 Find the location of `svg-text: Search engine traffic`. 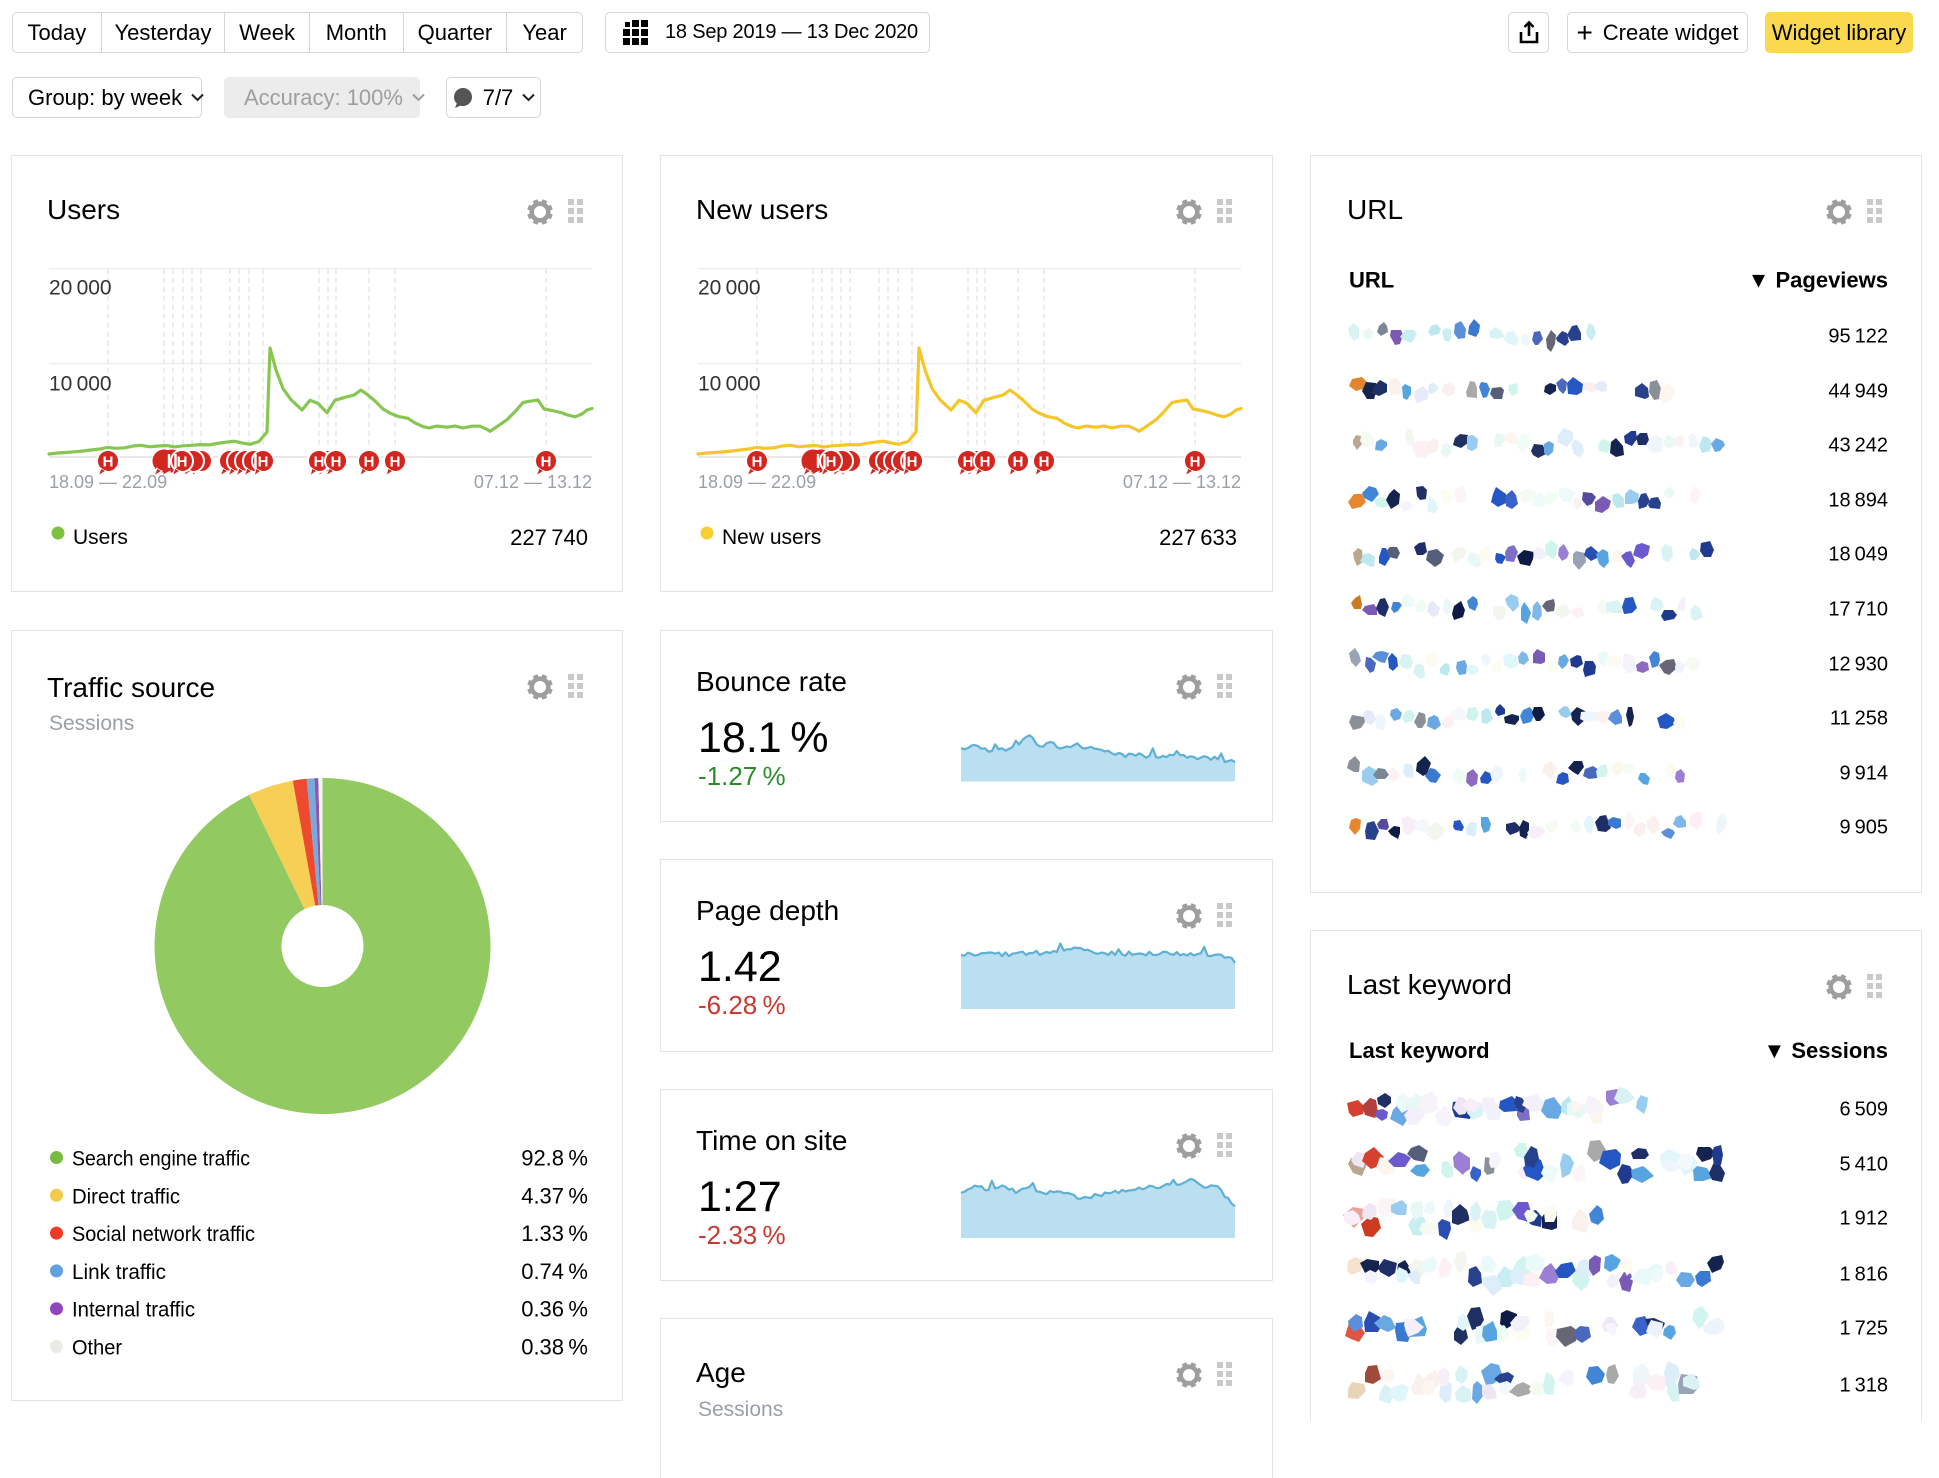

svg-text: Search engine traffic is located at coordinates (161, 1159).